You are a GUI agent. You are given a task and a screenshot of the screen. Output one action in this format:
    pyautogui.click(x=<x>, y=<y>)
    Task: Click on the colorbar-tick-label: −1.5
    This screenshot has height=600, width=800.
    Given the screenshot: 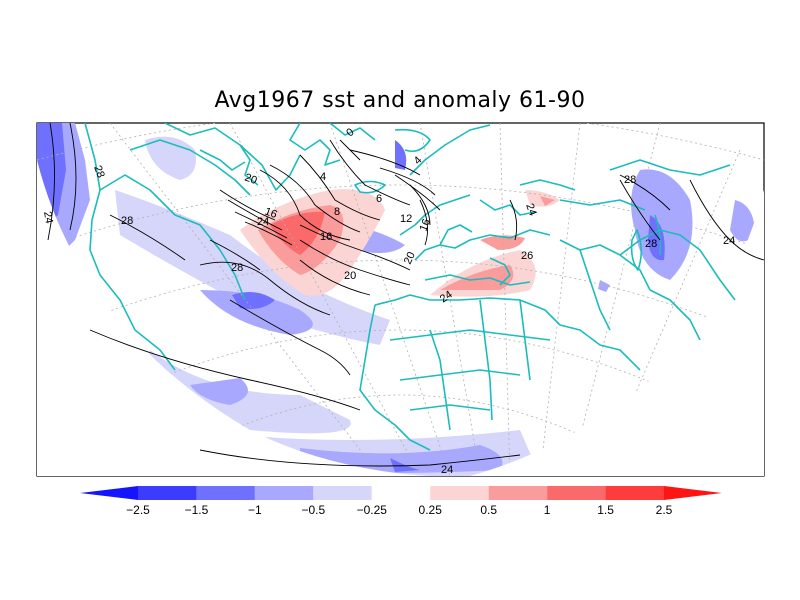 What is the action you would take?
    pyautogui.click(x=197, y=510)
    